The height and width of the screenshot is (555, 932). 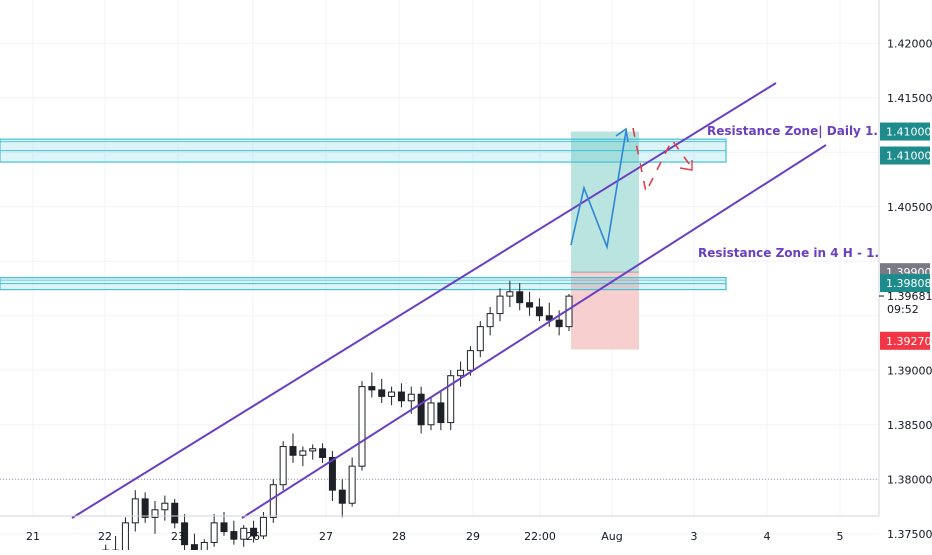 What do you see at coordinates (903, 309) in the screenshot?
I see `countdown-label: 09:52` at bounding box center [903, 309].